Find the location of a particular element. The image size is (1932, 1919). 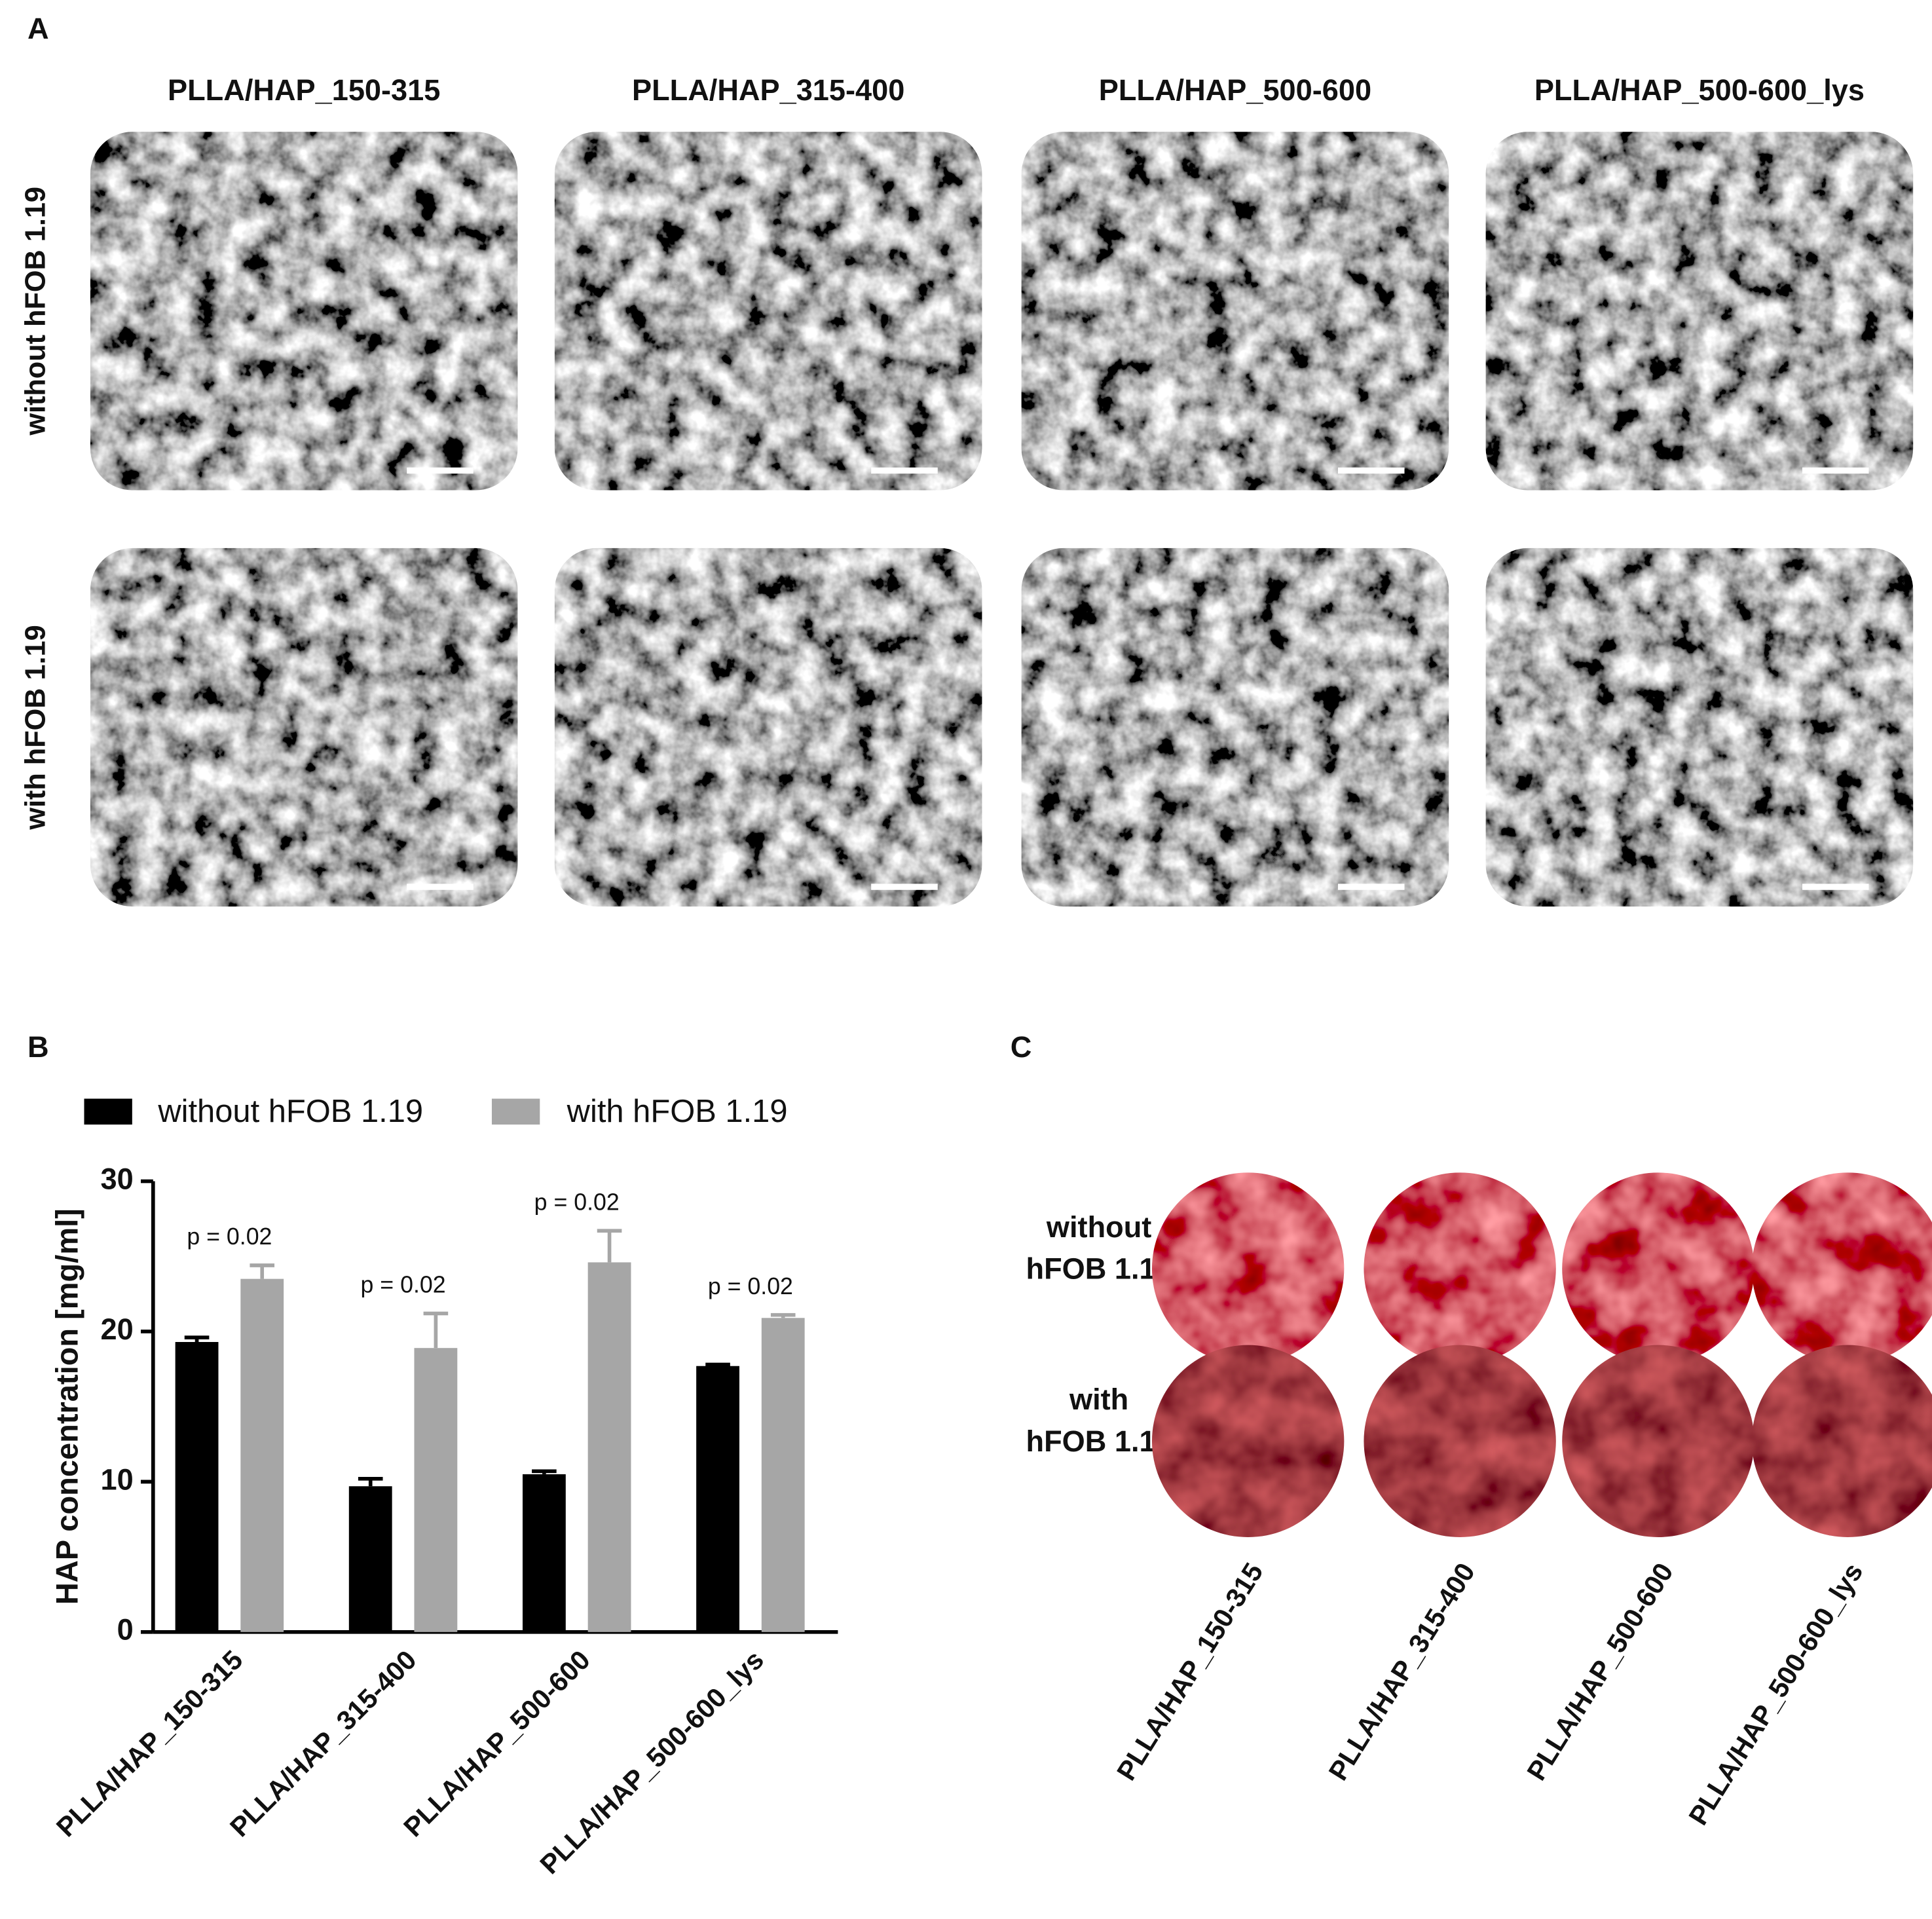

x-tick-label: PLLA/HAP_150-315 is located at coordinates (149, 1743).